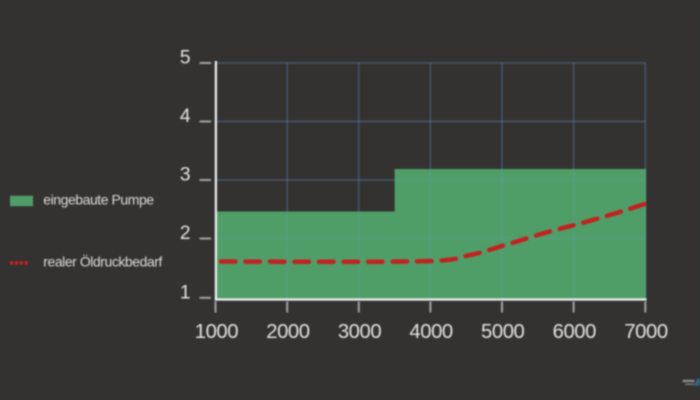 This screenshot has height=400, width=700. I want to click on svg-text: 2, so click(185, 233).